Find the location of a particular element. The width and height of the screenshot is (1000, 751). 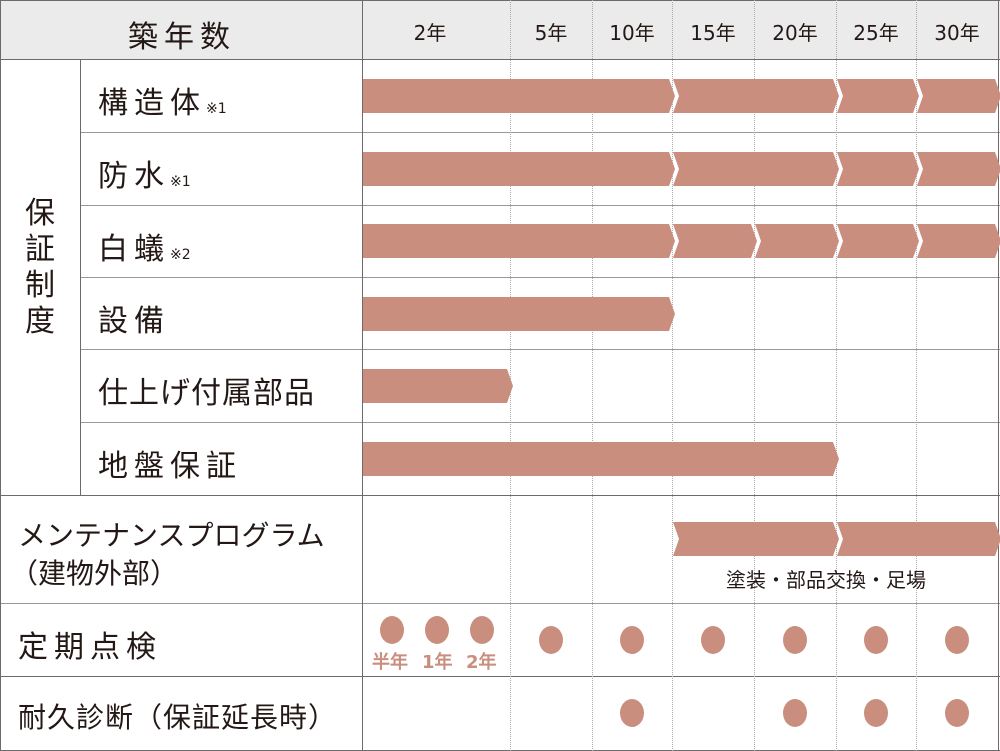

header-title: 築年数 is located at coordinates (182, 37).